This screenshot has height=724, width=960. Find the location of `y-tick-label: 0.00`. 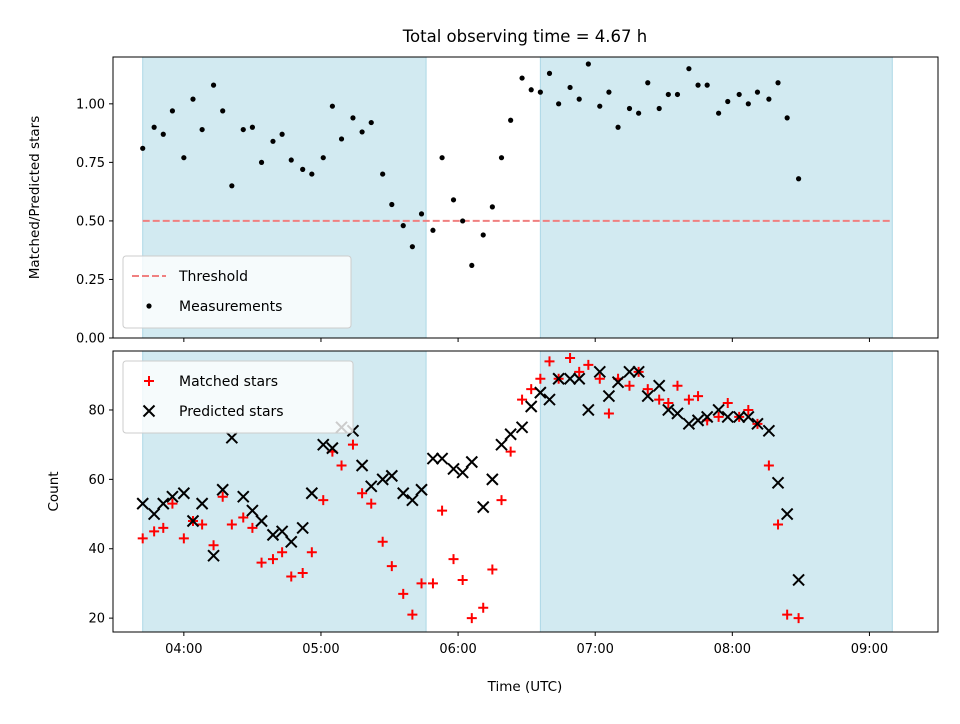

y-tick-label: 0.00 is located at coordinates (90, 339).